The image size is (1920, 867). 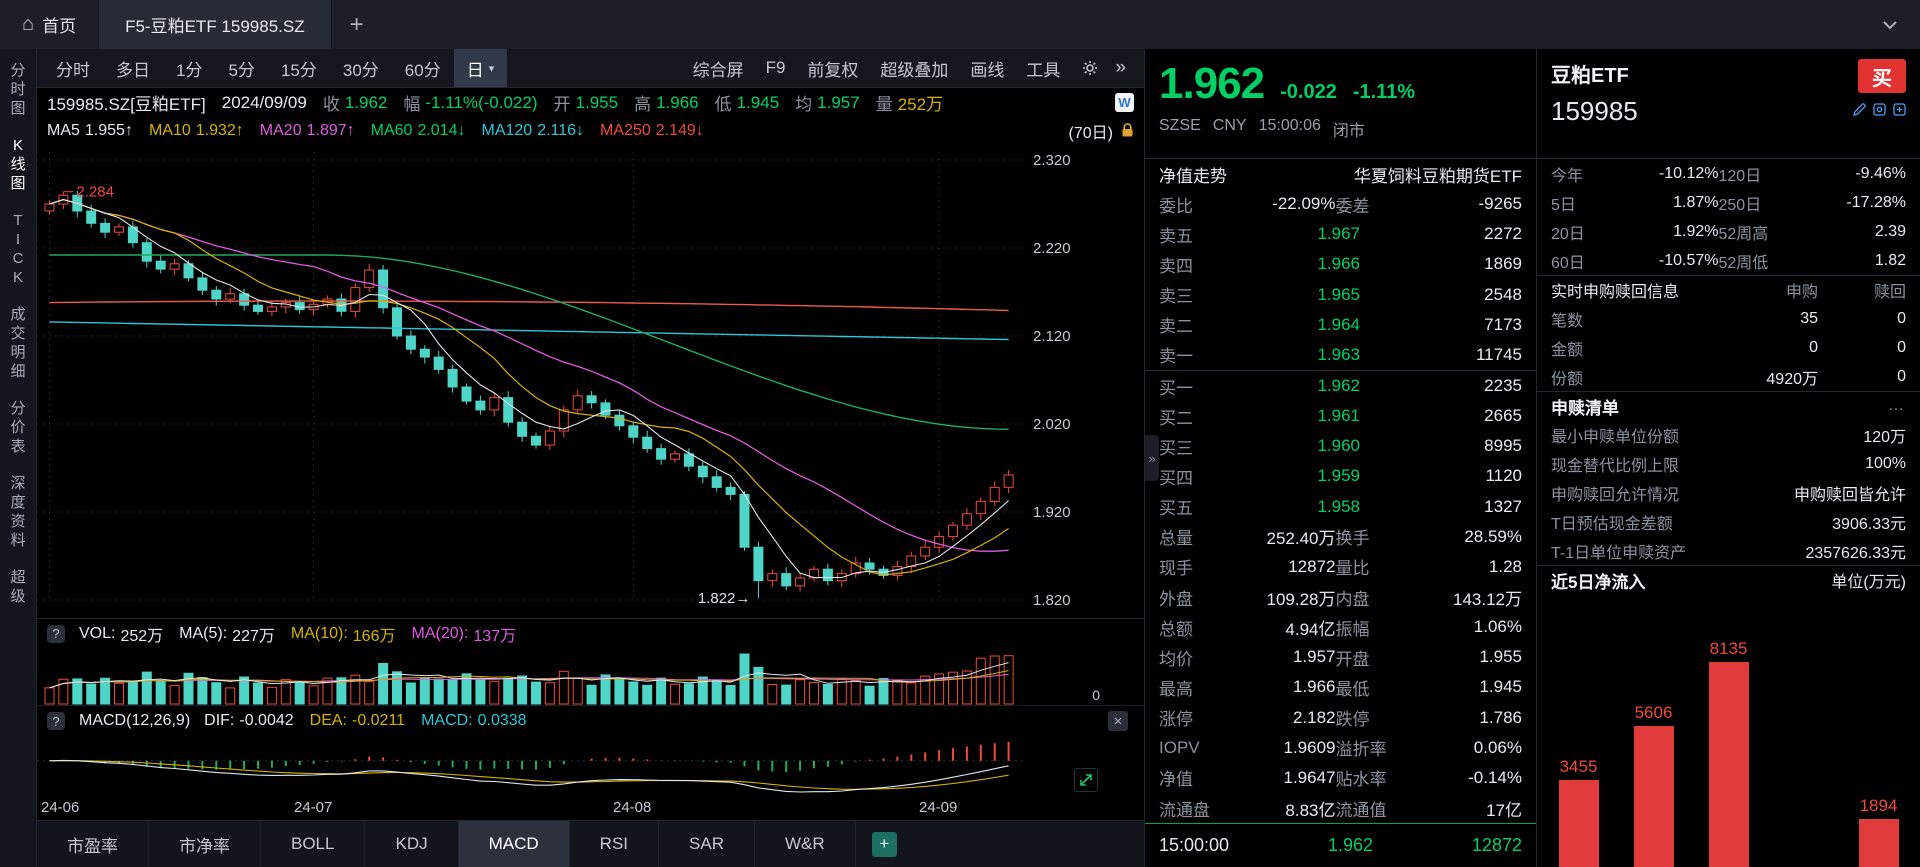 I want to click on toolbar-forward-adjust: 前复权, so click(x=833, y=70).